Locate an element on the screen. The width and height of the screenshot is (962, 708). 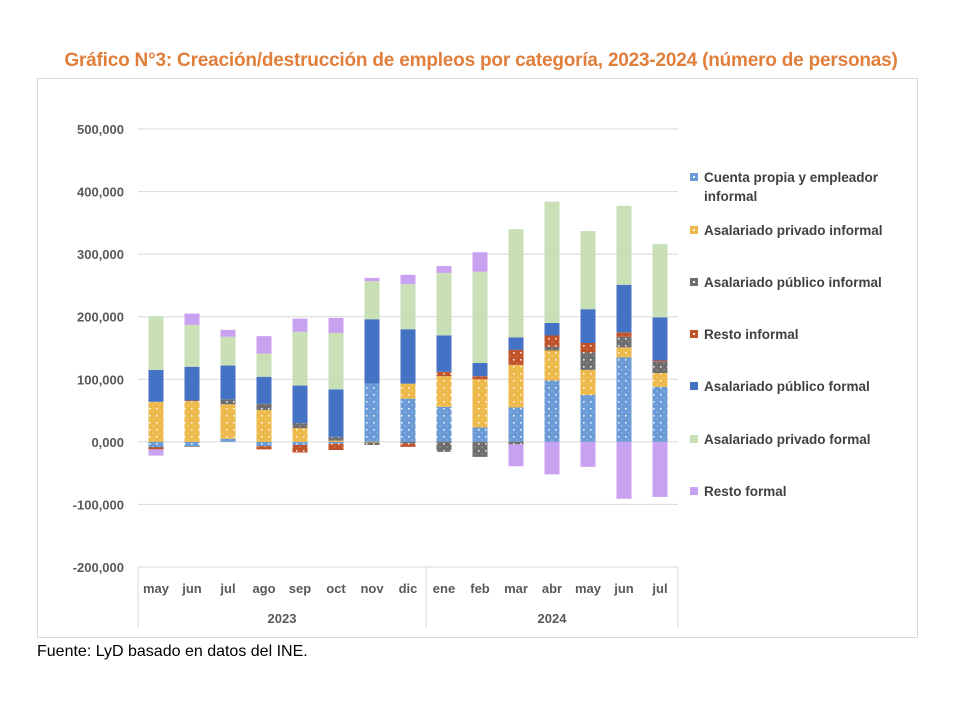
y-tick-label: 0,000 is located at coordinates (107, 442).